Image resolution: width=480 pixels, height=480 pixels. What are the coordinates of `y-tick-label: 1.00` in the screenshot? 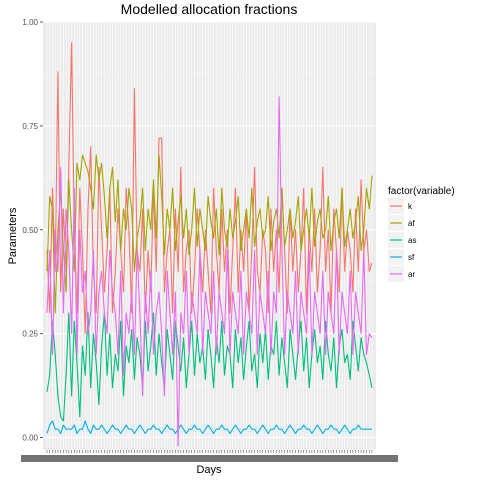 It's located at (30, 22).